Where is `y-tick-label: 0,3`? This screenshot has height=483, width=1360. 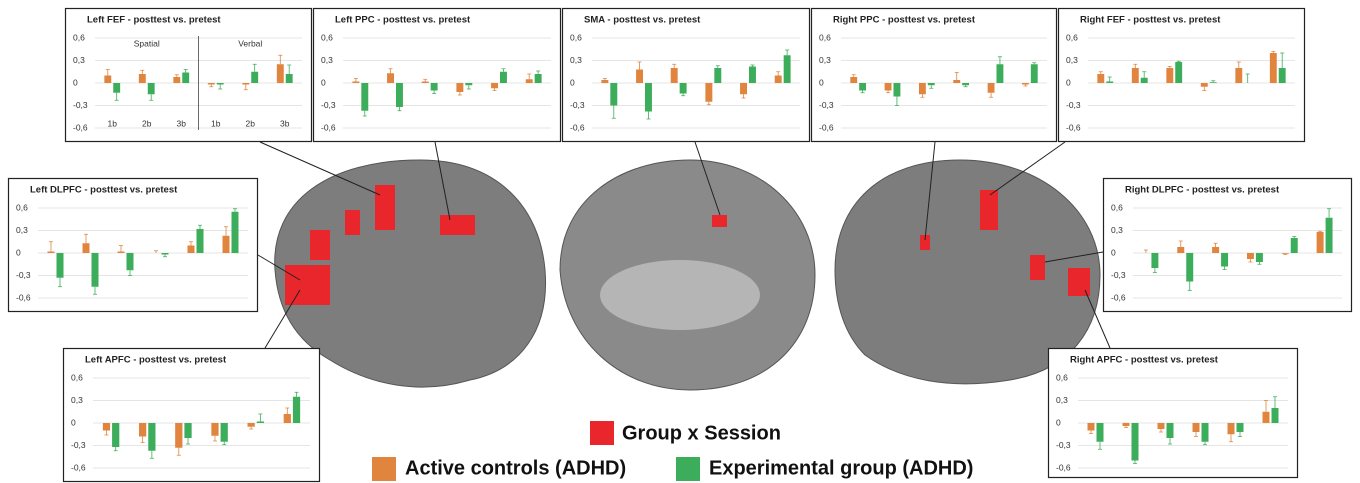
y-tick-label: 0,3 is located at coordinates (1062, 400).